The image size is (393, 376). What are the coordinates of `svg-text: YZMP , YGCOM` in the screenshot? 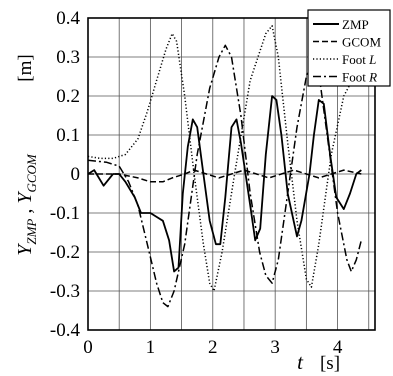 It's located at (26, 204).